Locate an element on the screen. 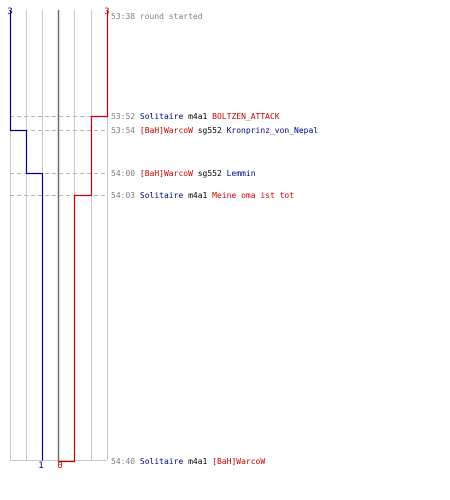 This screenshot has width=450, height=500. event-row: 53:38 round started is located at coordinates (157, 16).